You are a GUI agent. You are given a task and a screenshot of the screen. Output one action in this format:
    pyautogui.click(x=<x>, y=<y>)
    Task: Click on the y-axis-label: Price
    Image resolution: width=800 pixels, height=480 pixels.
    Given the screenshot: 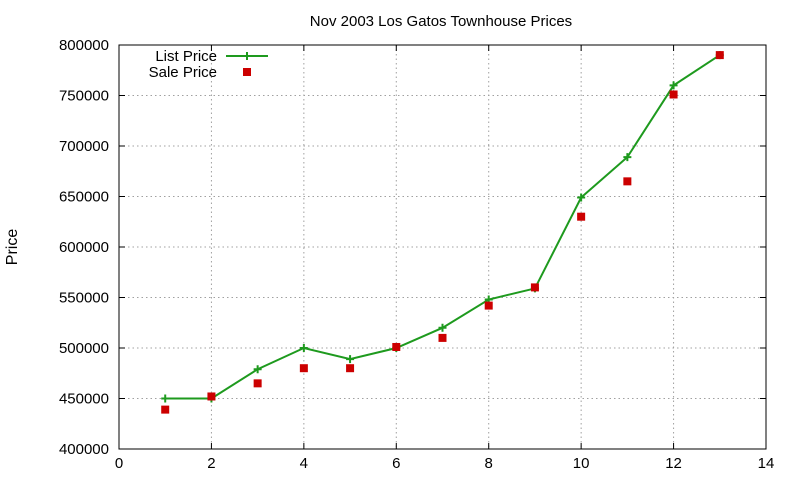 What is the action you would take?
    pyautogui.click(x=12, y=247)
    